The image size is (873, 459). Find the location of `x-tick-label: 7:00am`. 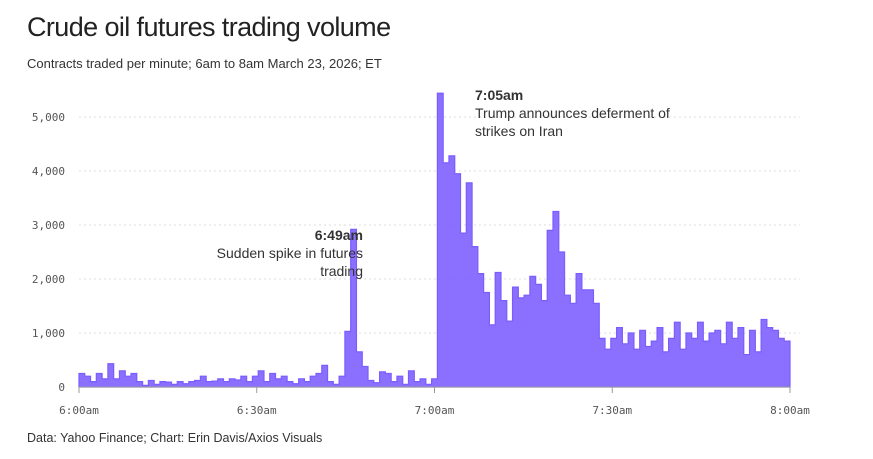

x-tick-label: 7:00am is located at coordinates (435, 410).